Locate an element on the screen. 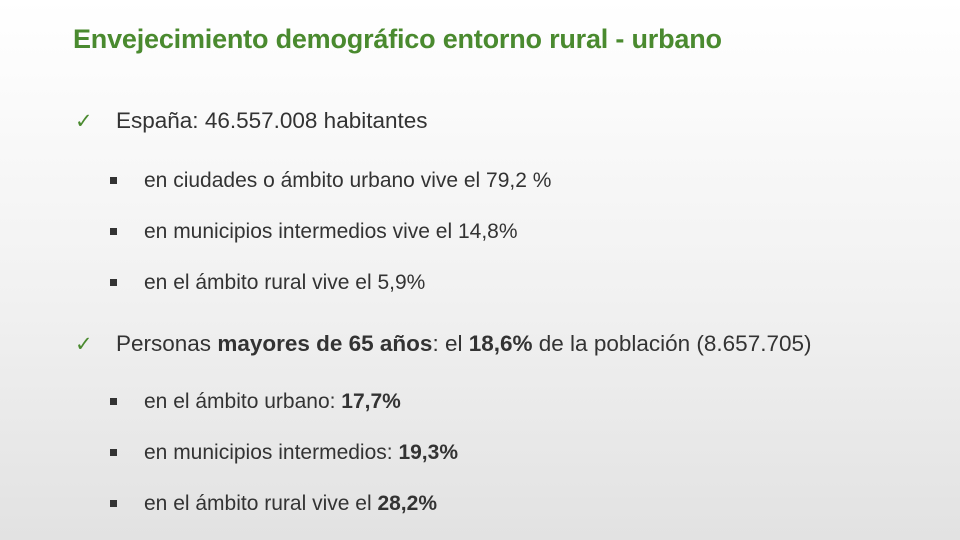  bullet-text-part2: : el is located at coordinates (450, 343).